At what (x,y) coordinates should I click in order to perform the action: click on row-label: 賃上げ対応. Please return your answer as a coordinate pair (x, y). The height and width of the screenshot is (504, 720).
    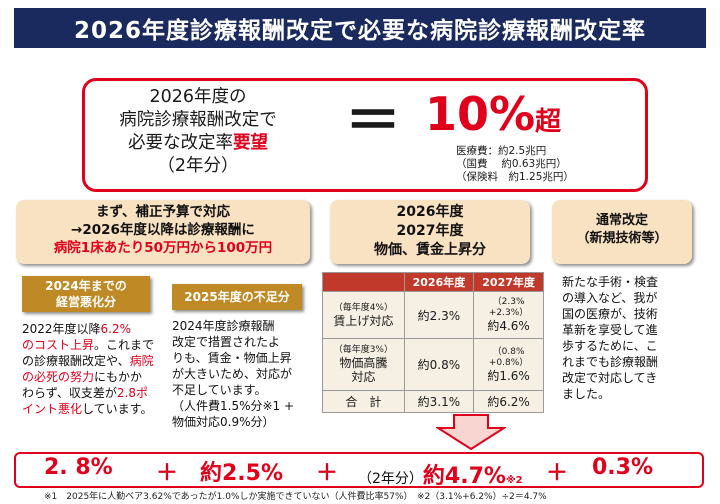
    Looking at the image, I should click on (363, 320).